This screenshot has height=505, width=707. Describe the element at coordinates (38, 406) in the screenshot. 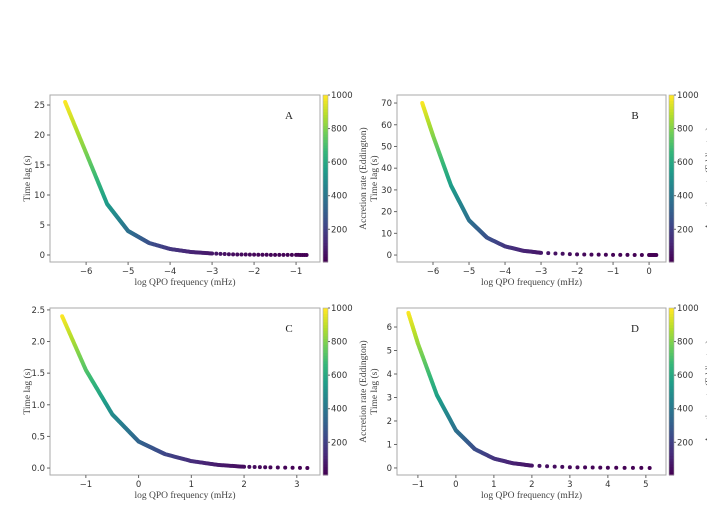

I see `y-tick-label: 1.0` at that location.